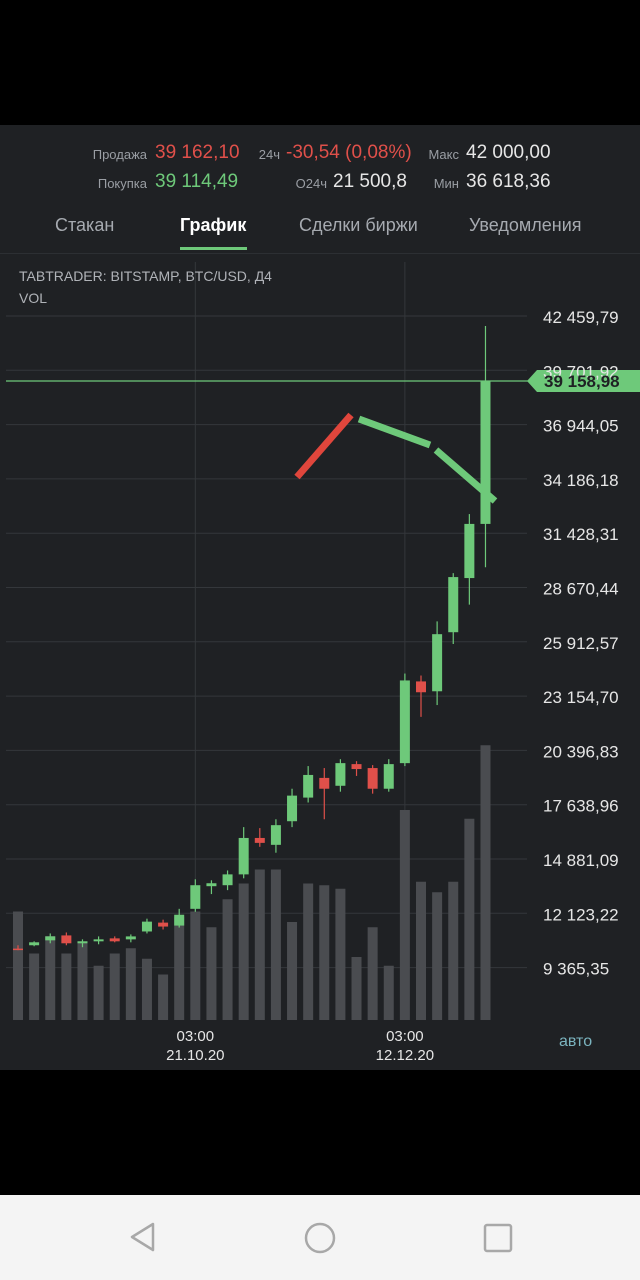 This screenshot has height=1280, width=640. What do you see at coordinates (143, 1237) in the screenshot?
I see `back-icon` at bounding box center [143, 1237].